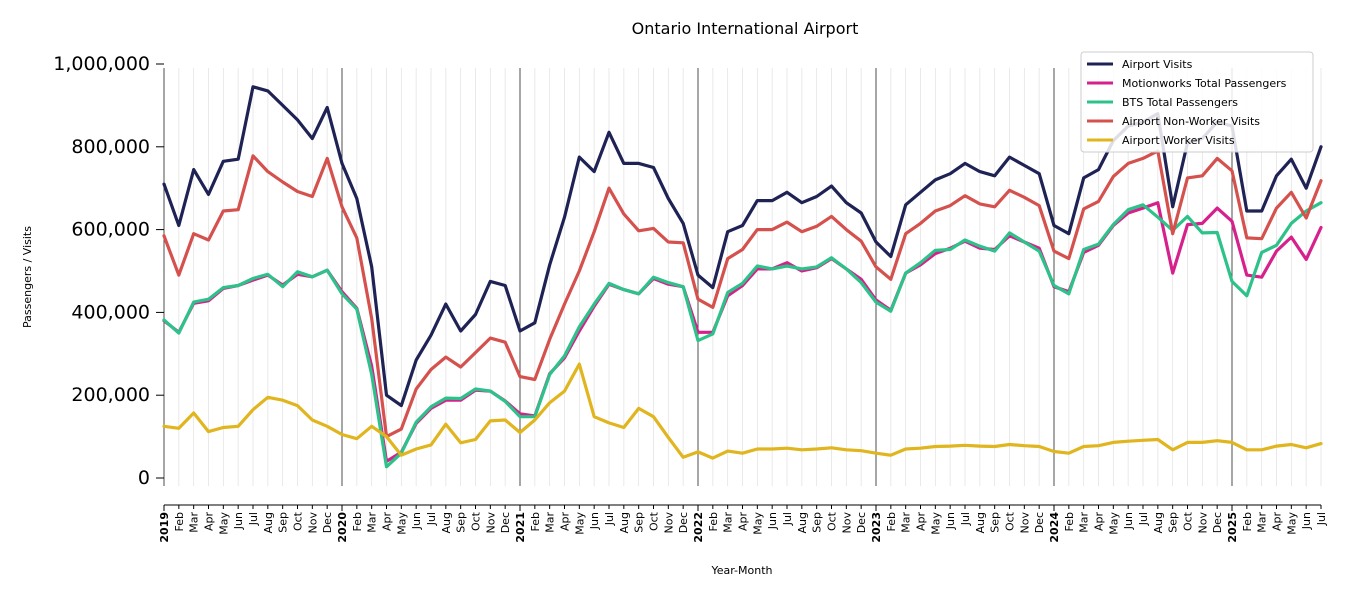 The image size is (1350, 604). I want to click on chart-title: Ontario International Airport, so click(745, 28).